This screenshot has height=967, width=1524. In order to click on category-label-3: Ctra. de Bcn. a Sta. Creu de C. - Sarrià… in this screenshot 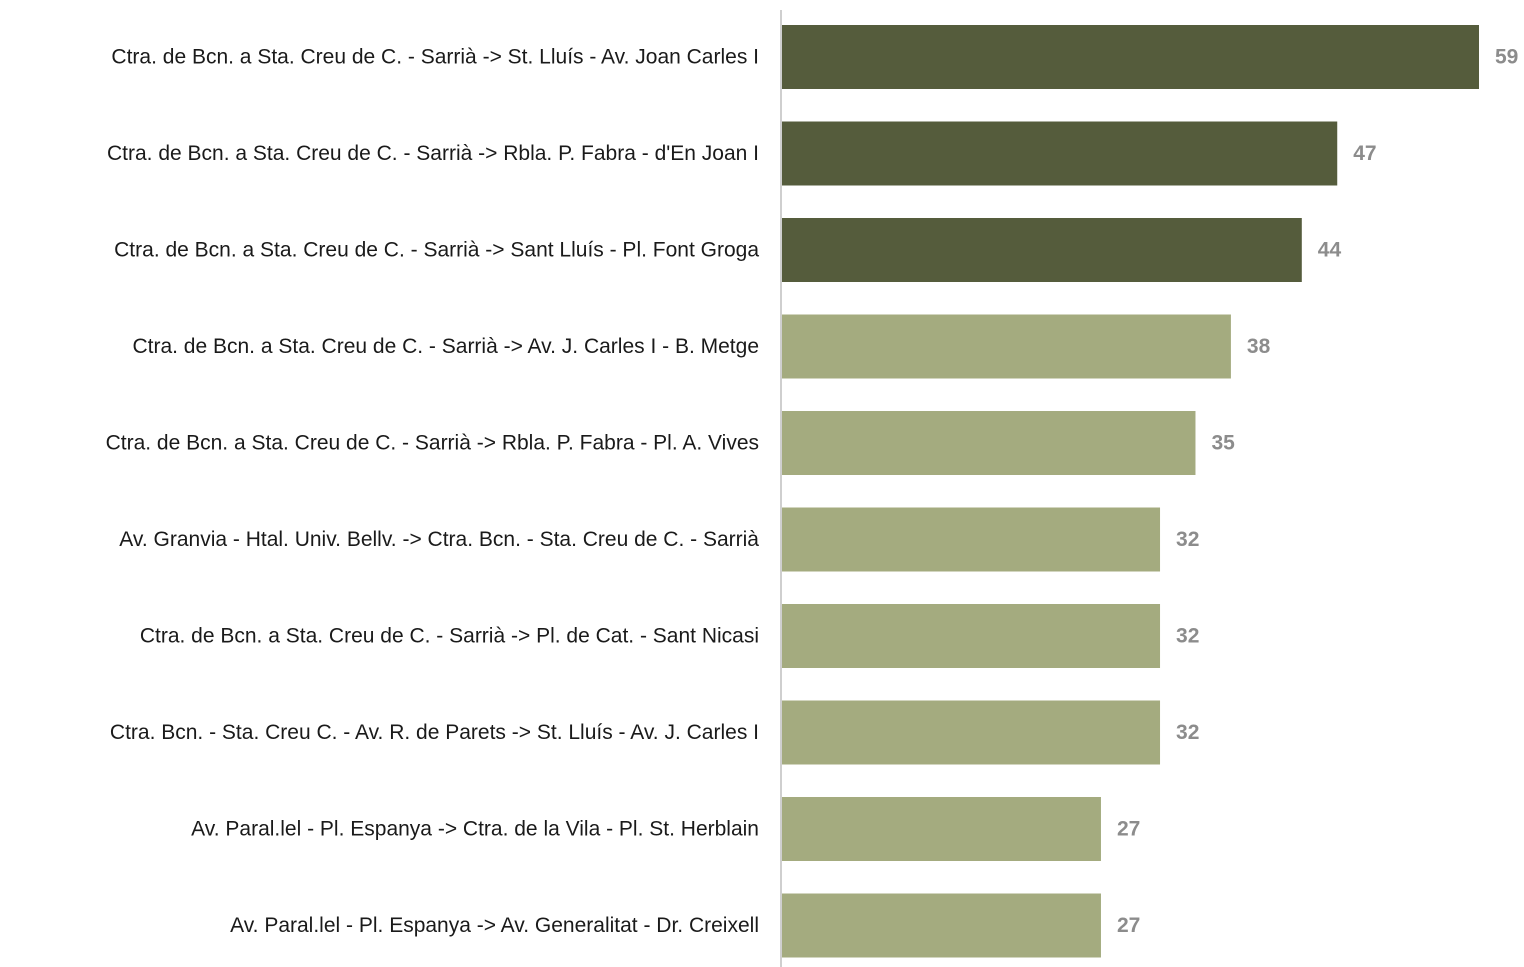, I will do `click(436, 250)`.